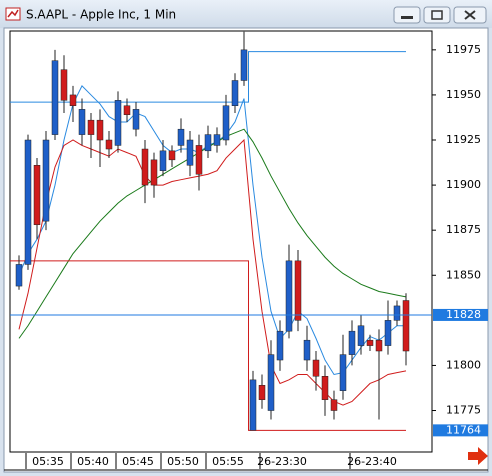  Describe the element at coordinates (478, 456) in the screenshot. I see `scroll-arrow` at that location.